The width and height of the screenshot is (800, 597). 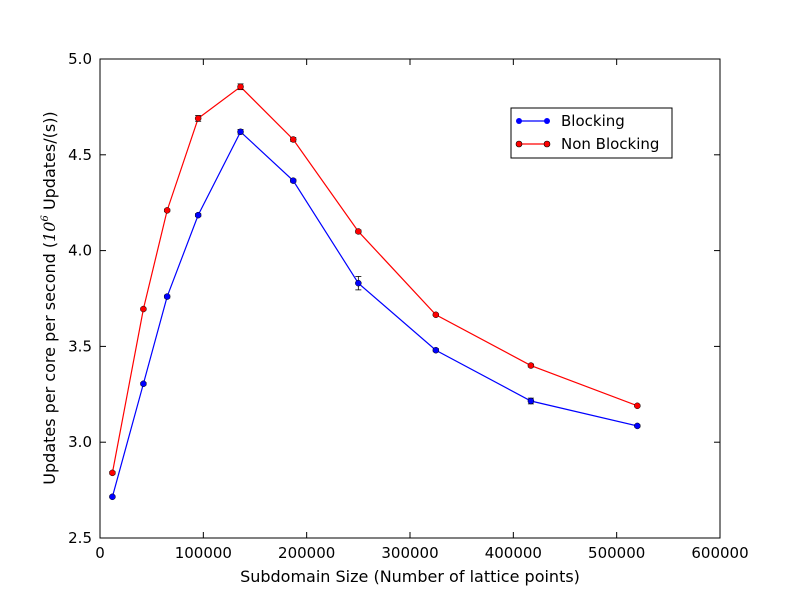 What do you see at coordinates (80, 442) in the screenshot?
I see `y-tick-label: 3.0` at bounding box center [80, 442].